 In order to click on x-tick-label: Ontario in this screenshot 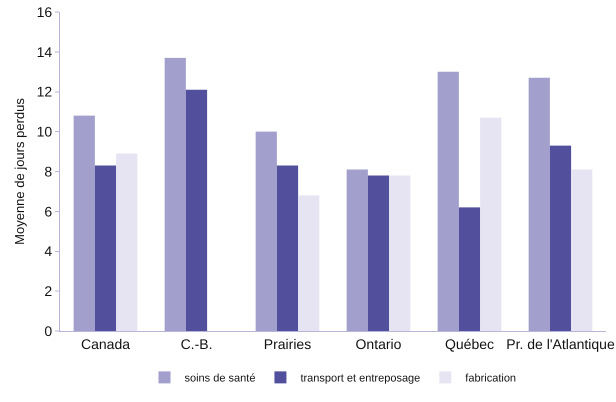, I will do `click(379, 344)`.